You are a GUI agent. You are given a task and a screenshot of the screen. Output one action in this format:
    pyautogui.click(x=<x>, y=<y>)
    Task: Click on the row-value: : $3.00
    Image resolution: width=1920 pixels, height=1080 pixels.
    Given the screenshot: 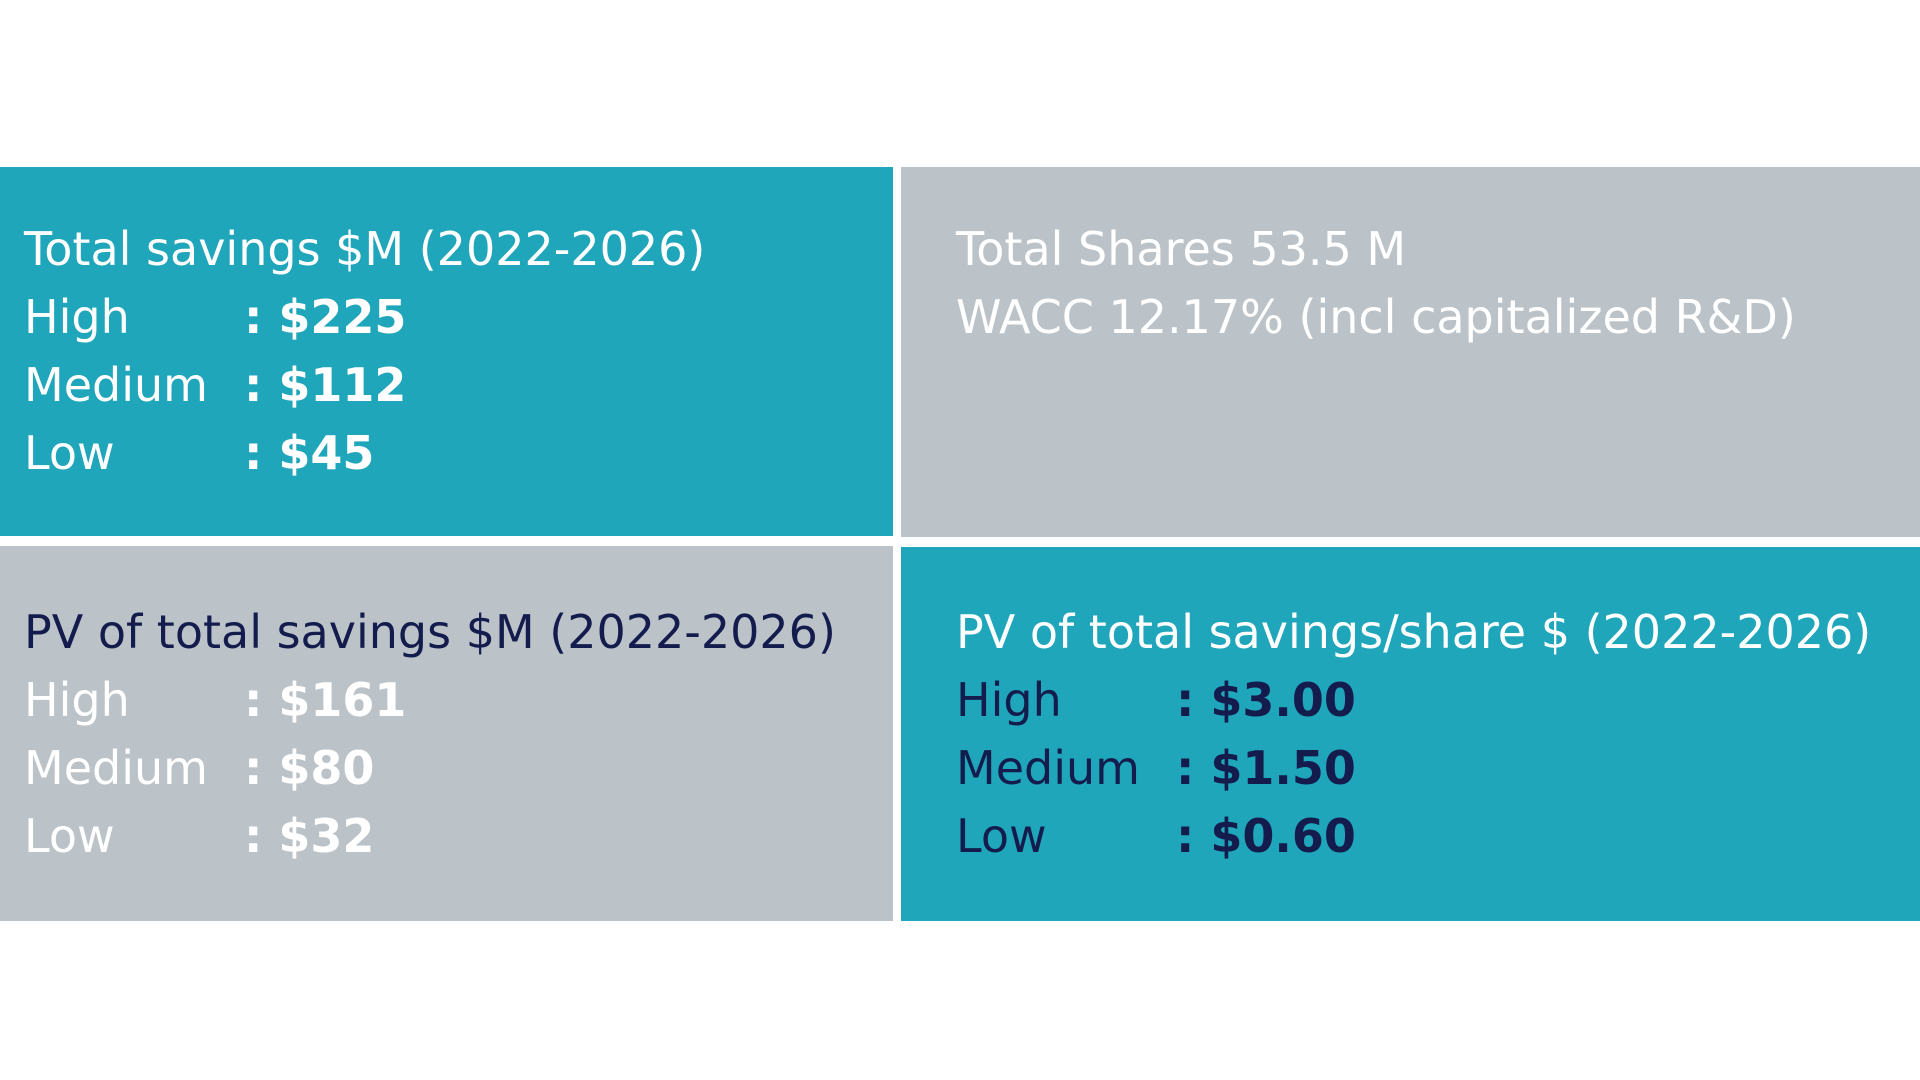 What is the action you would take?
    pyautogui.click(x=1266, y=700)
    